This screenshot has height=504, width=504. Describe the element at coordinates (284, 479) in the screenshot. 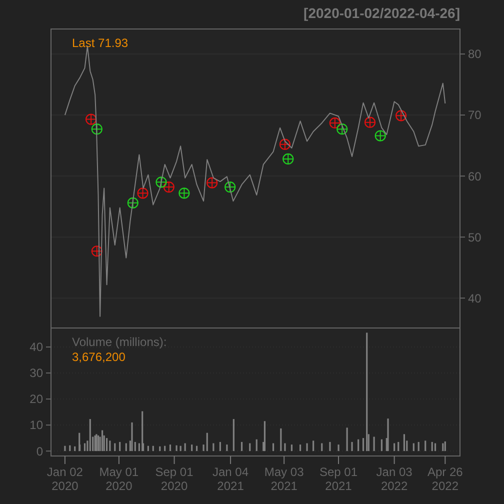

I see `x-tick-label: May 03 2021` at that location.